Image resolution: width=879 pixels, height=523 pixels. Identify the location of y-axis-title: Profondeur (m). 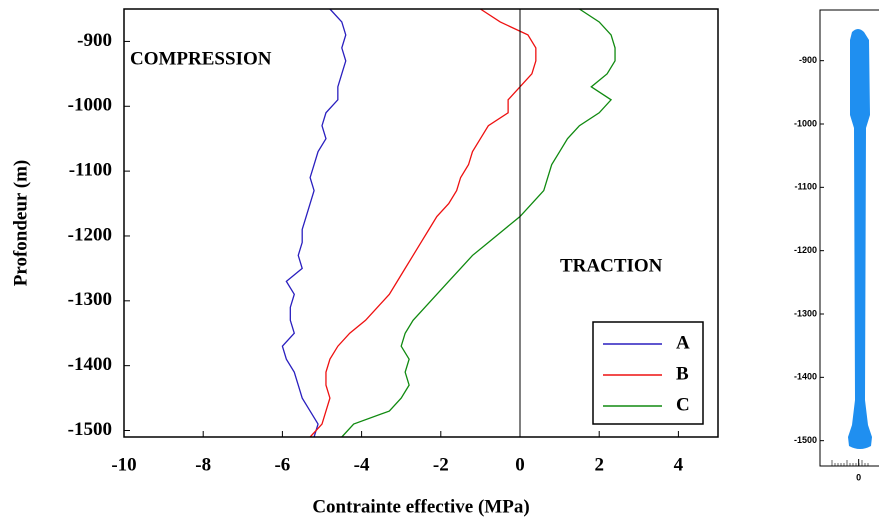
(20, 223).